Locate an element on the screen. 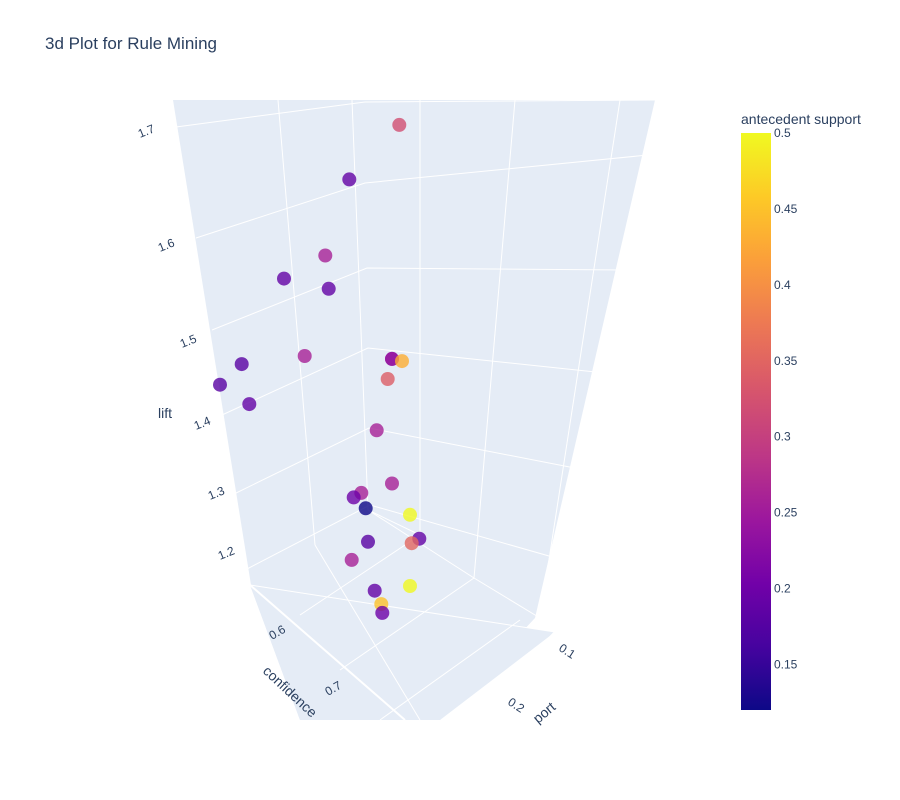  colorbar-tick-7: 0.5 is located at coordinates (782, 133).